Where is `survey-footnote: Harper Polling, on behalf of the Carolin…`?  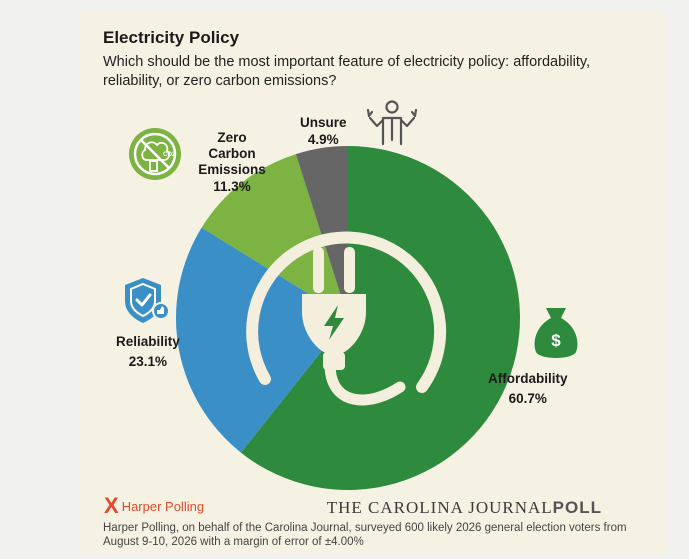
survey-footnote: Harper Polling, on behalf of the Carolin… is located at coordinates (365, 535).